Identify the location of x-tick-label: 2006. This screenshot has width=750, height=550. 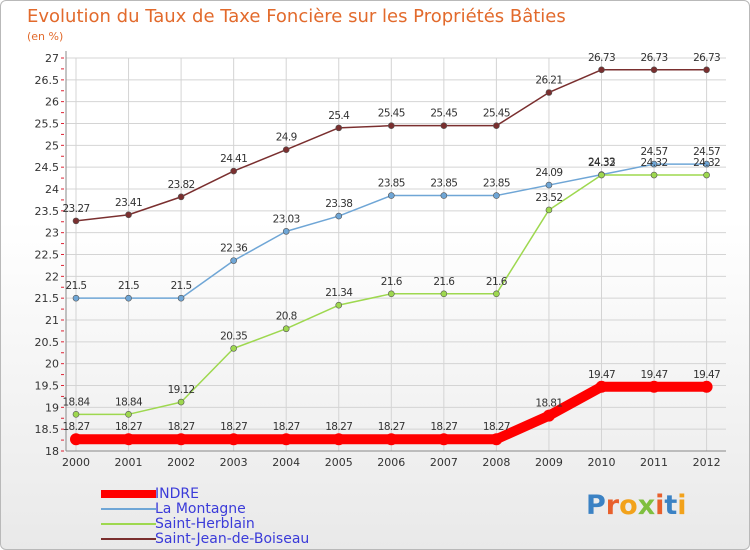
(391, 462).